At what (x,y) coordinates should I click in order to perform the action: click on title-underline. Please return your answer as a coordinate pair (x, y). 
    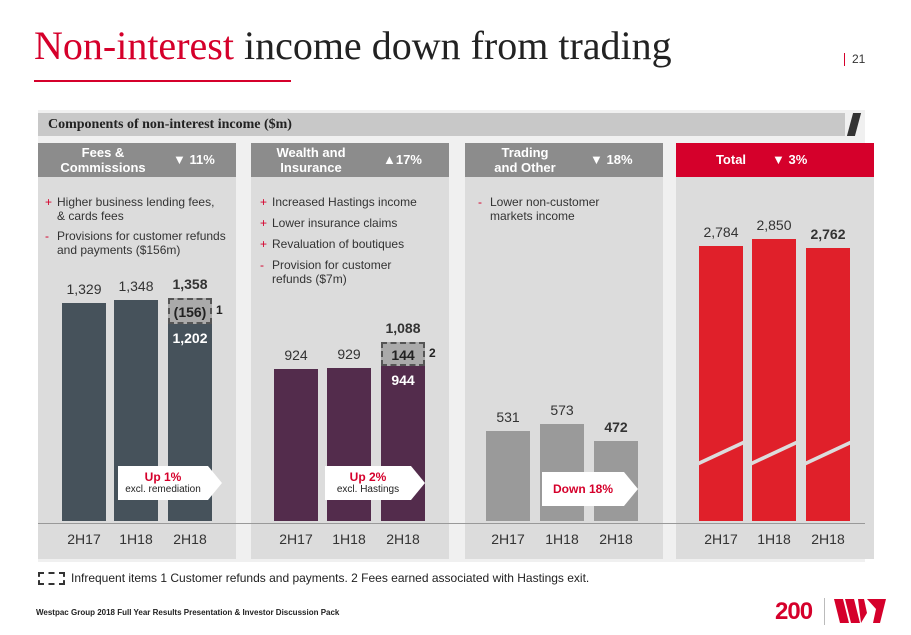
    Looking at the image, I should click on (162, 81).